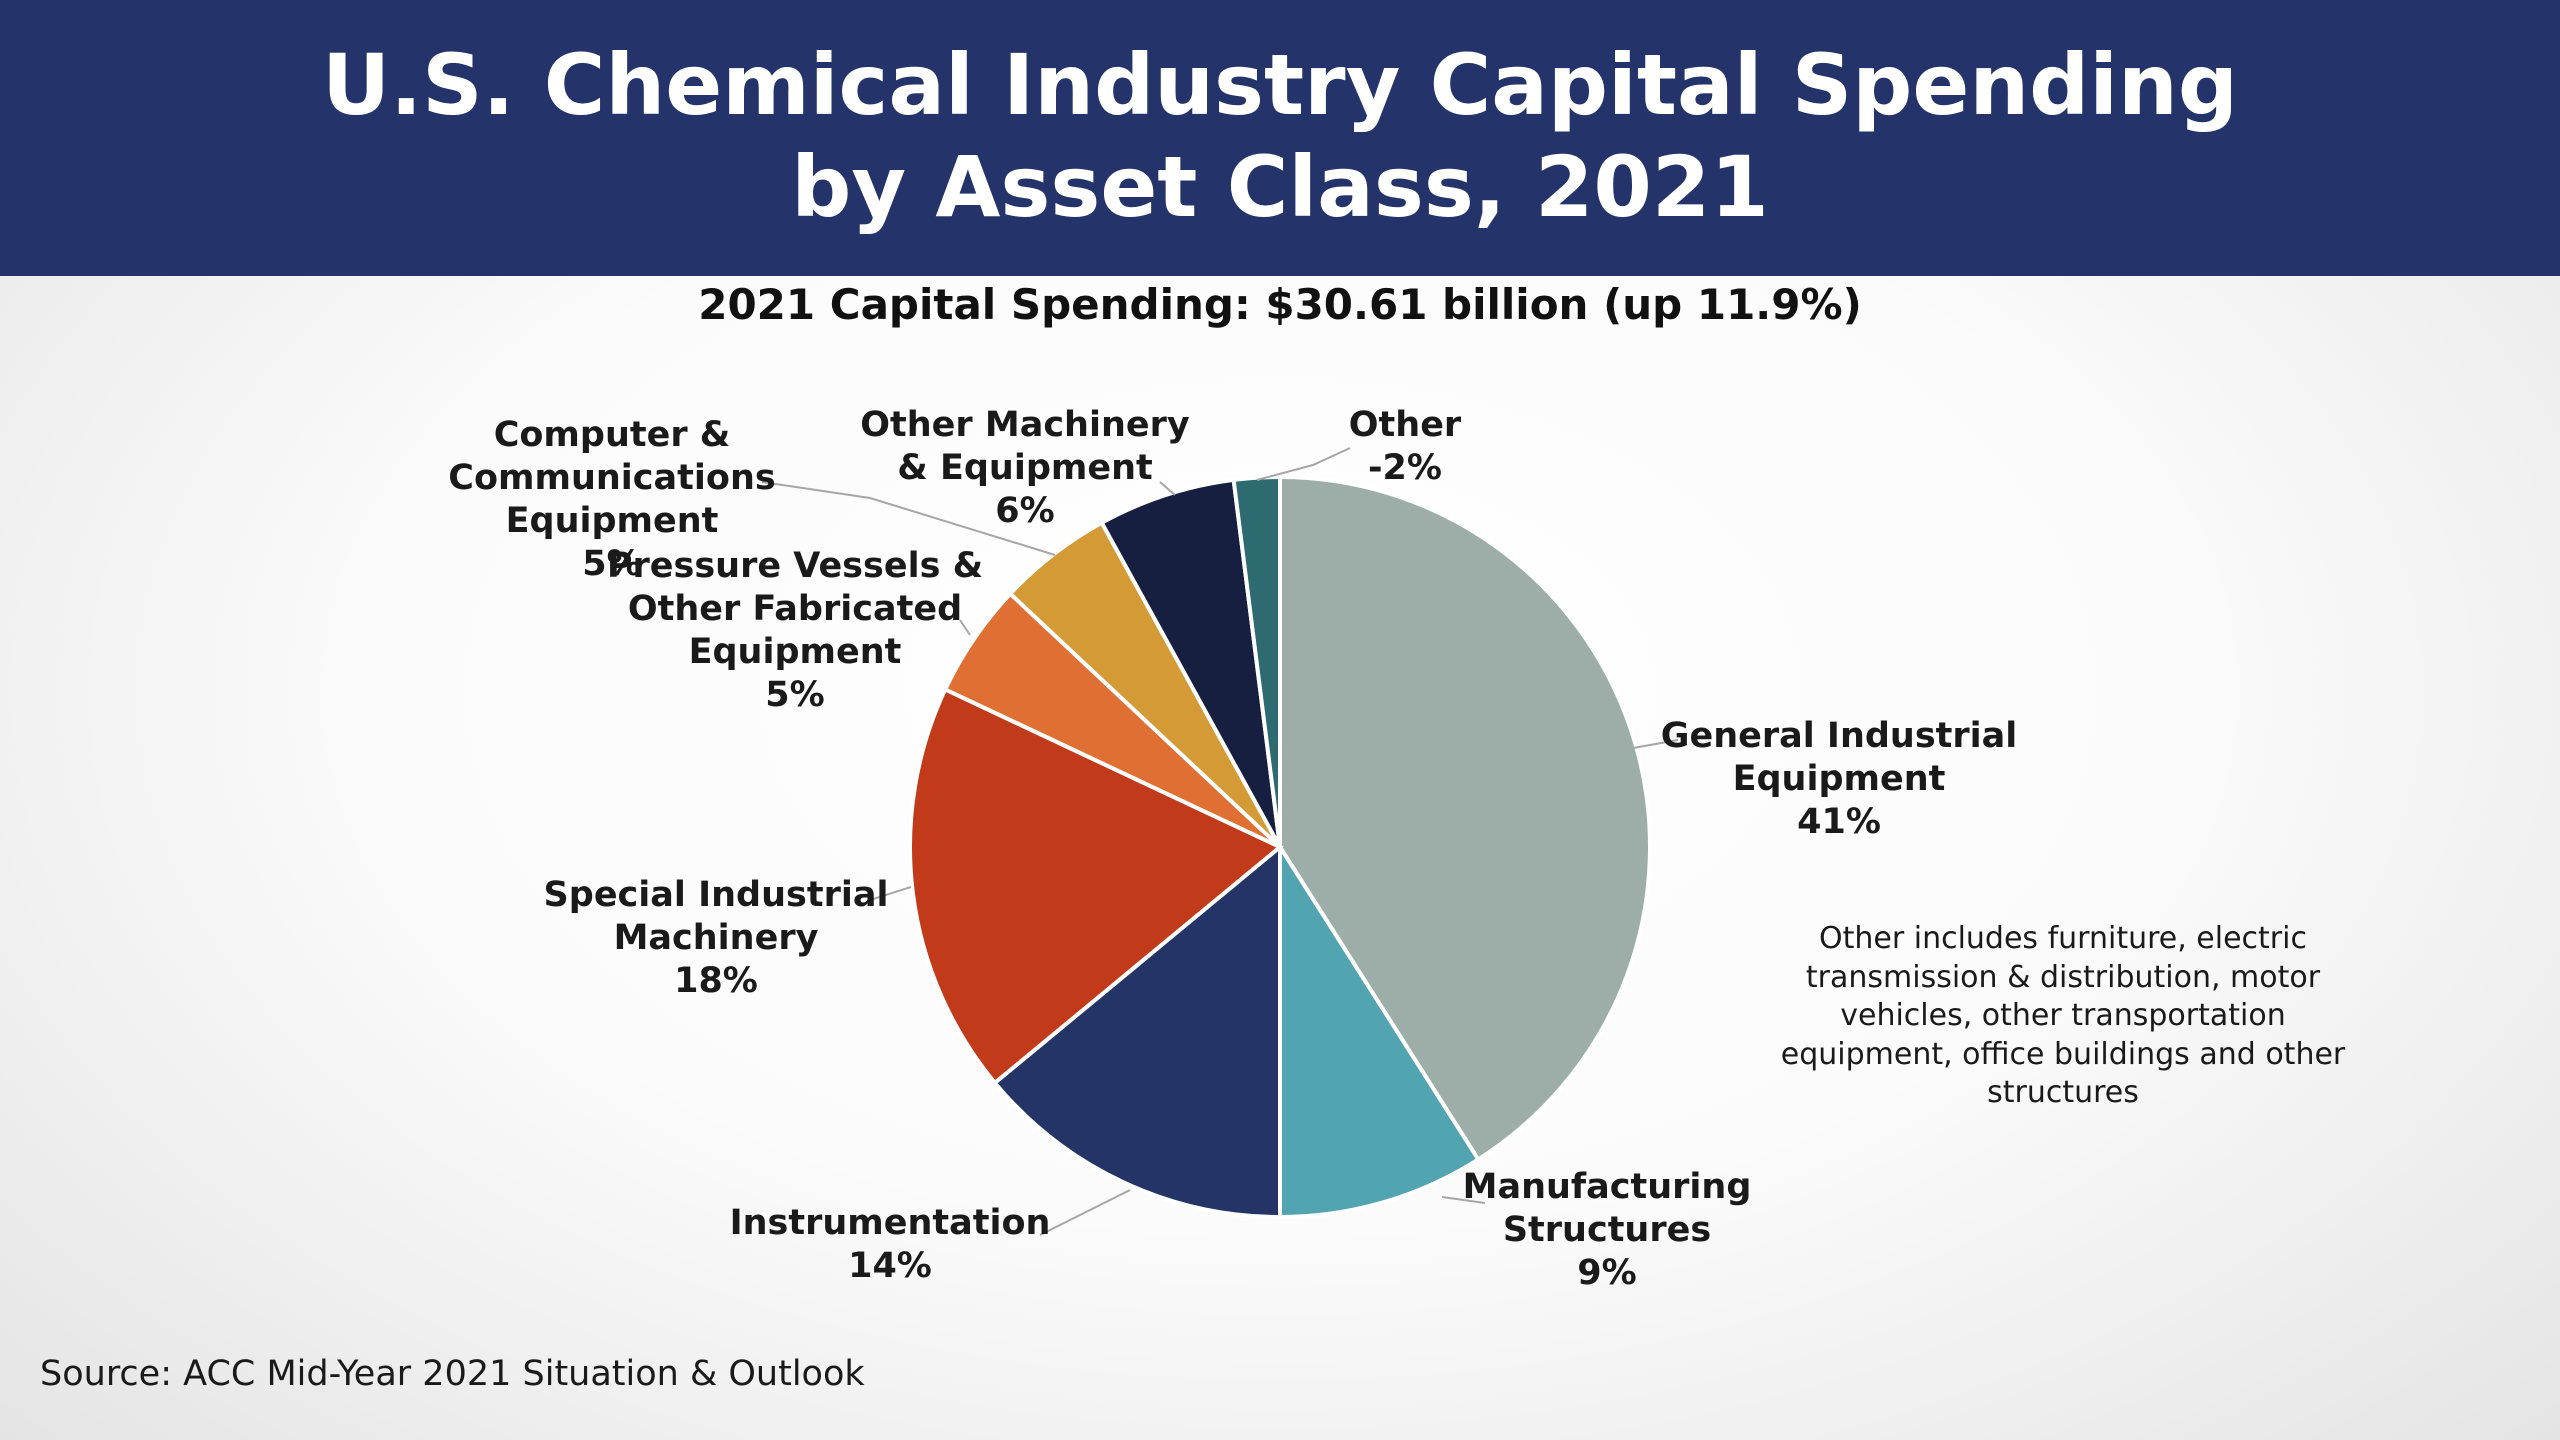 This screenshot has height=1440, width=2560. Describe the element at coordinates (1607, 1273) in the screenshot. I see `slice-value-label: 9%` at that location.